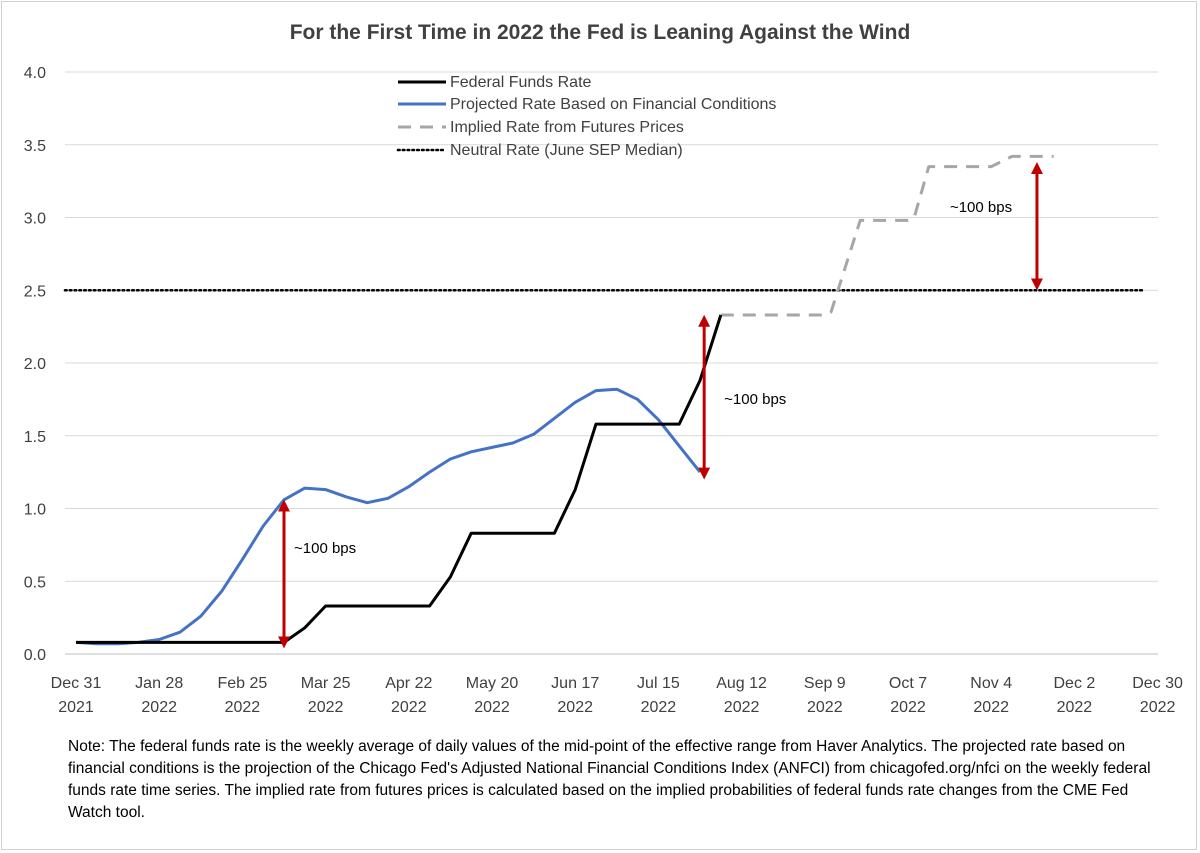 The width and height of the screenshot is (1200, 853). What do you see at coordinates (242, 683) in the screenshot?
I see `x-tick-label: Feb 25` at bounding box center [242, 683].